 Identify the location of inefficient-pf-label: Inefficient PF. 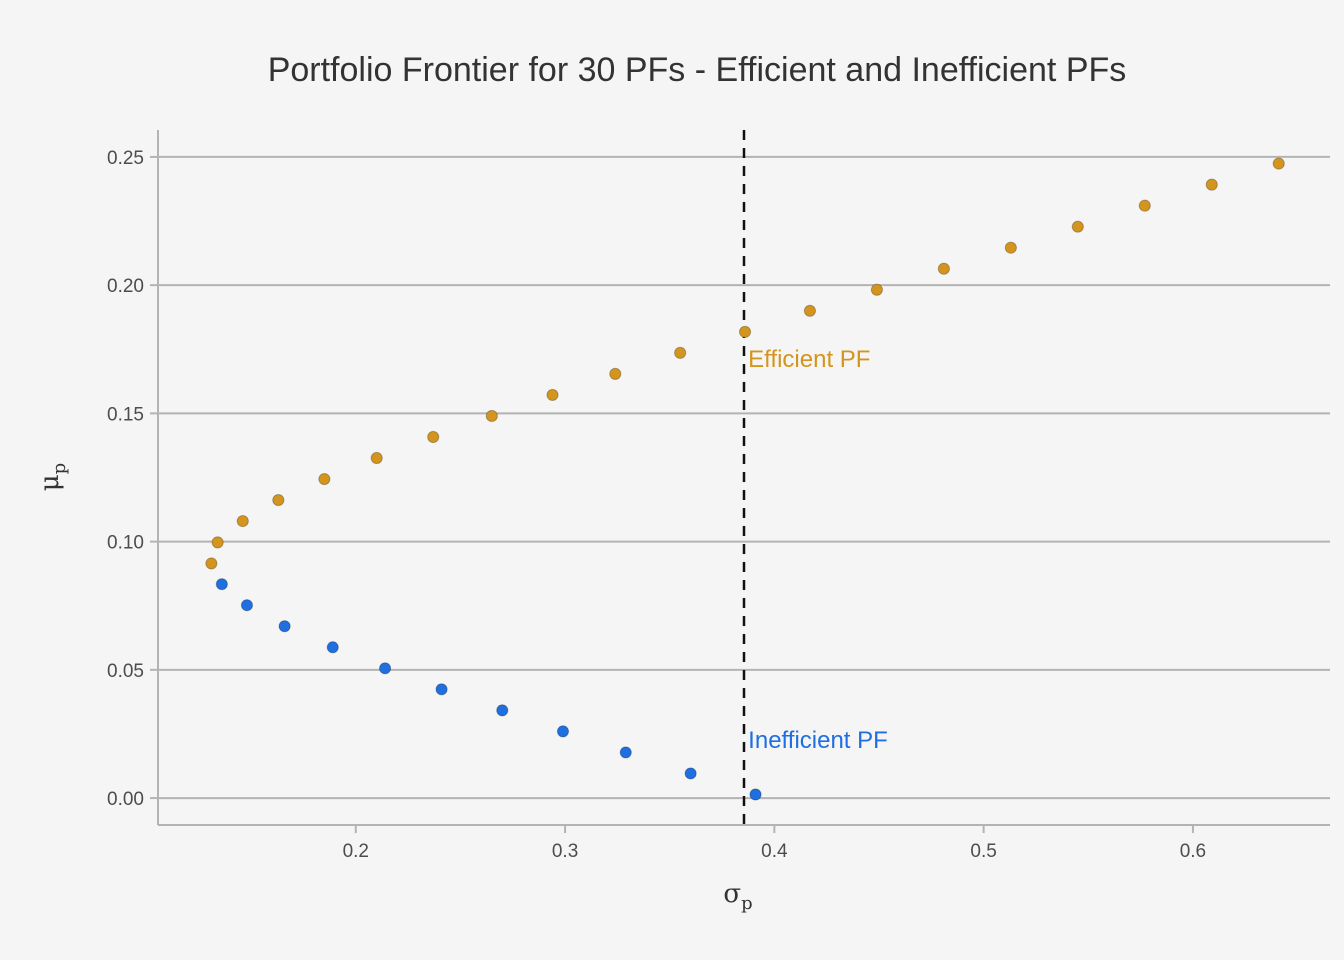
(818, 740).